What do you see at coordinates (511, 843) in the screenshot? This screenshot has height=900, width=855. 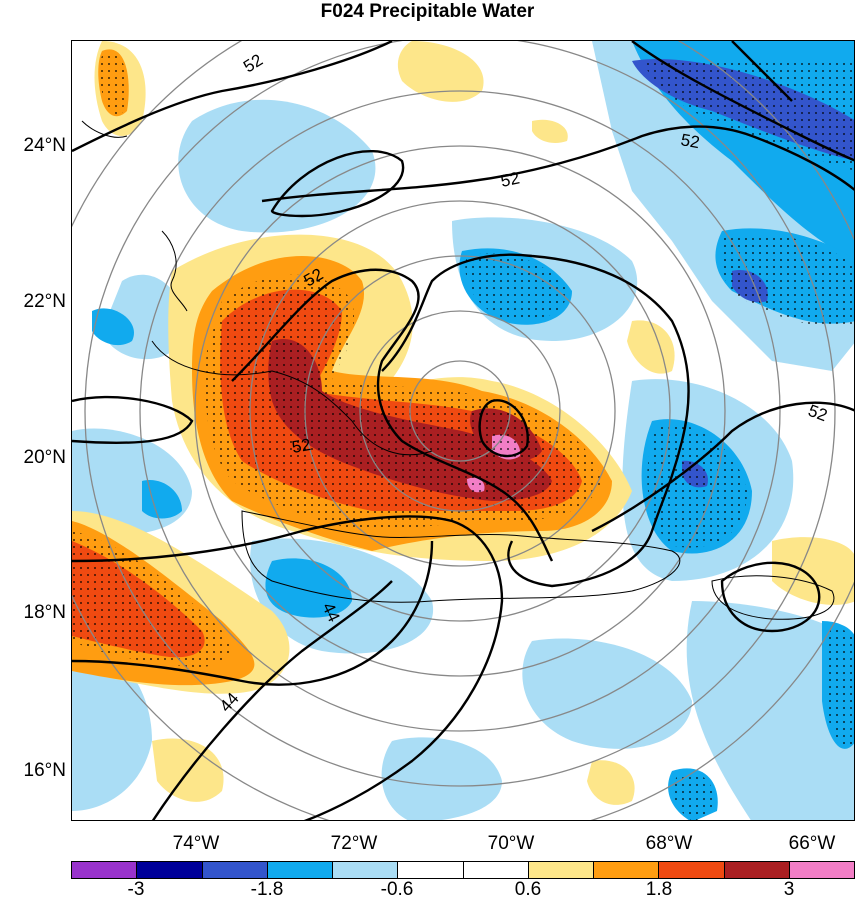 I see `lon-label-70w: 70°W` at bounding box center [511, 843].